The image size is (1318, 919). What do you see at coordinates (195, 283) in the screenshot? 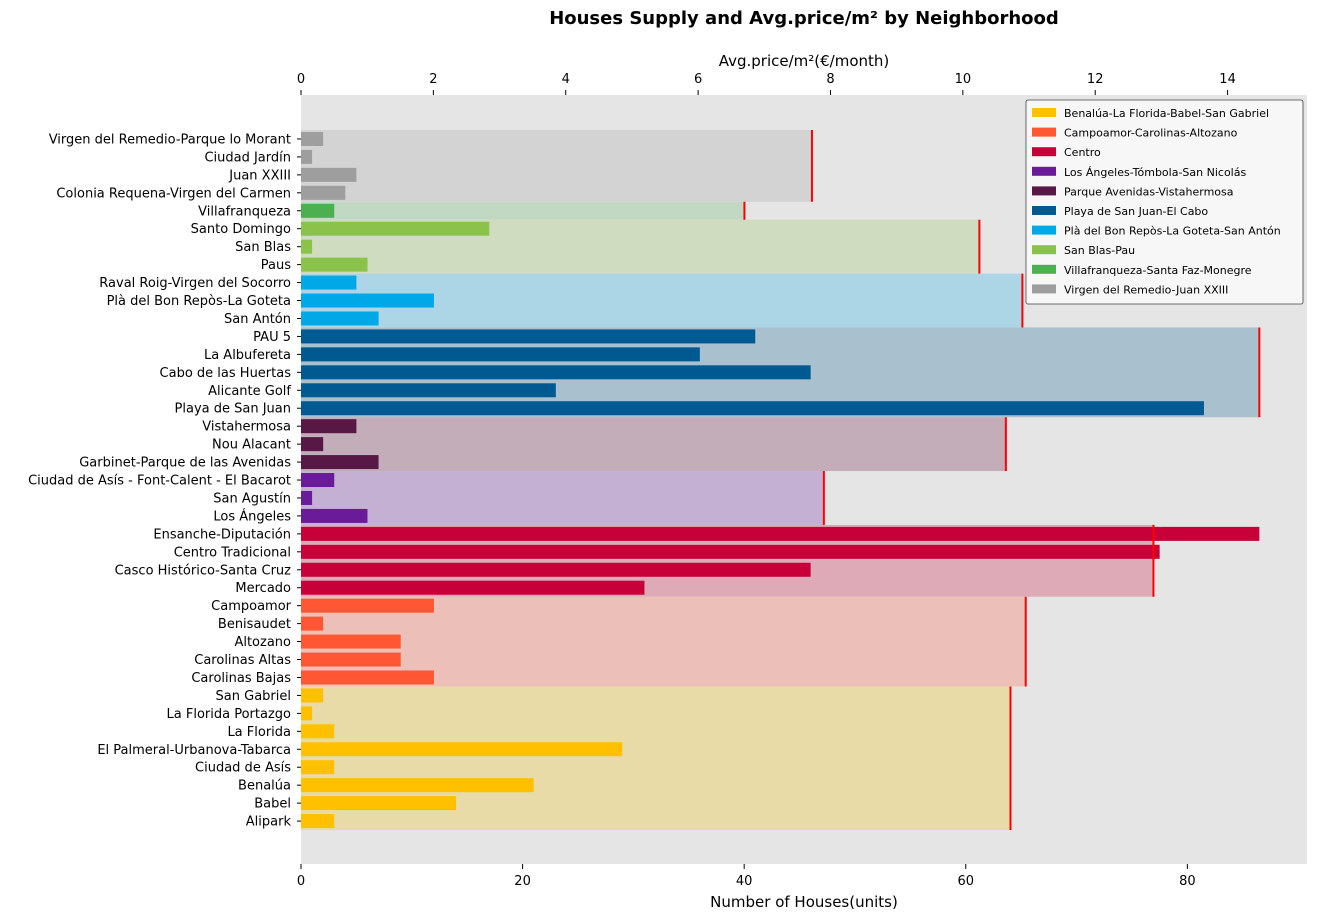
I see `category-label: Raval Roig-Virgen del Socorro` at bounding box center [195, 283].